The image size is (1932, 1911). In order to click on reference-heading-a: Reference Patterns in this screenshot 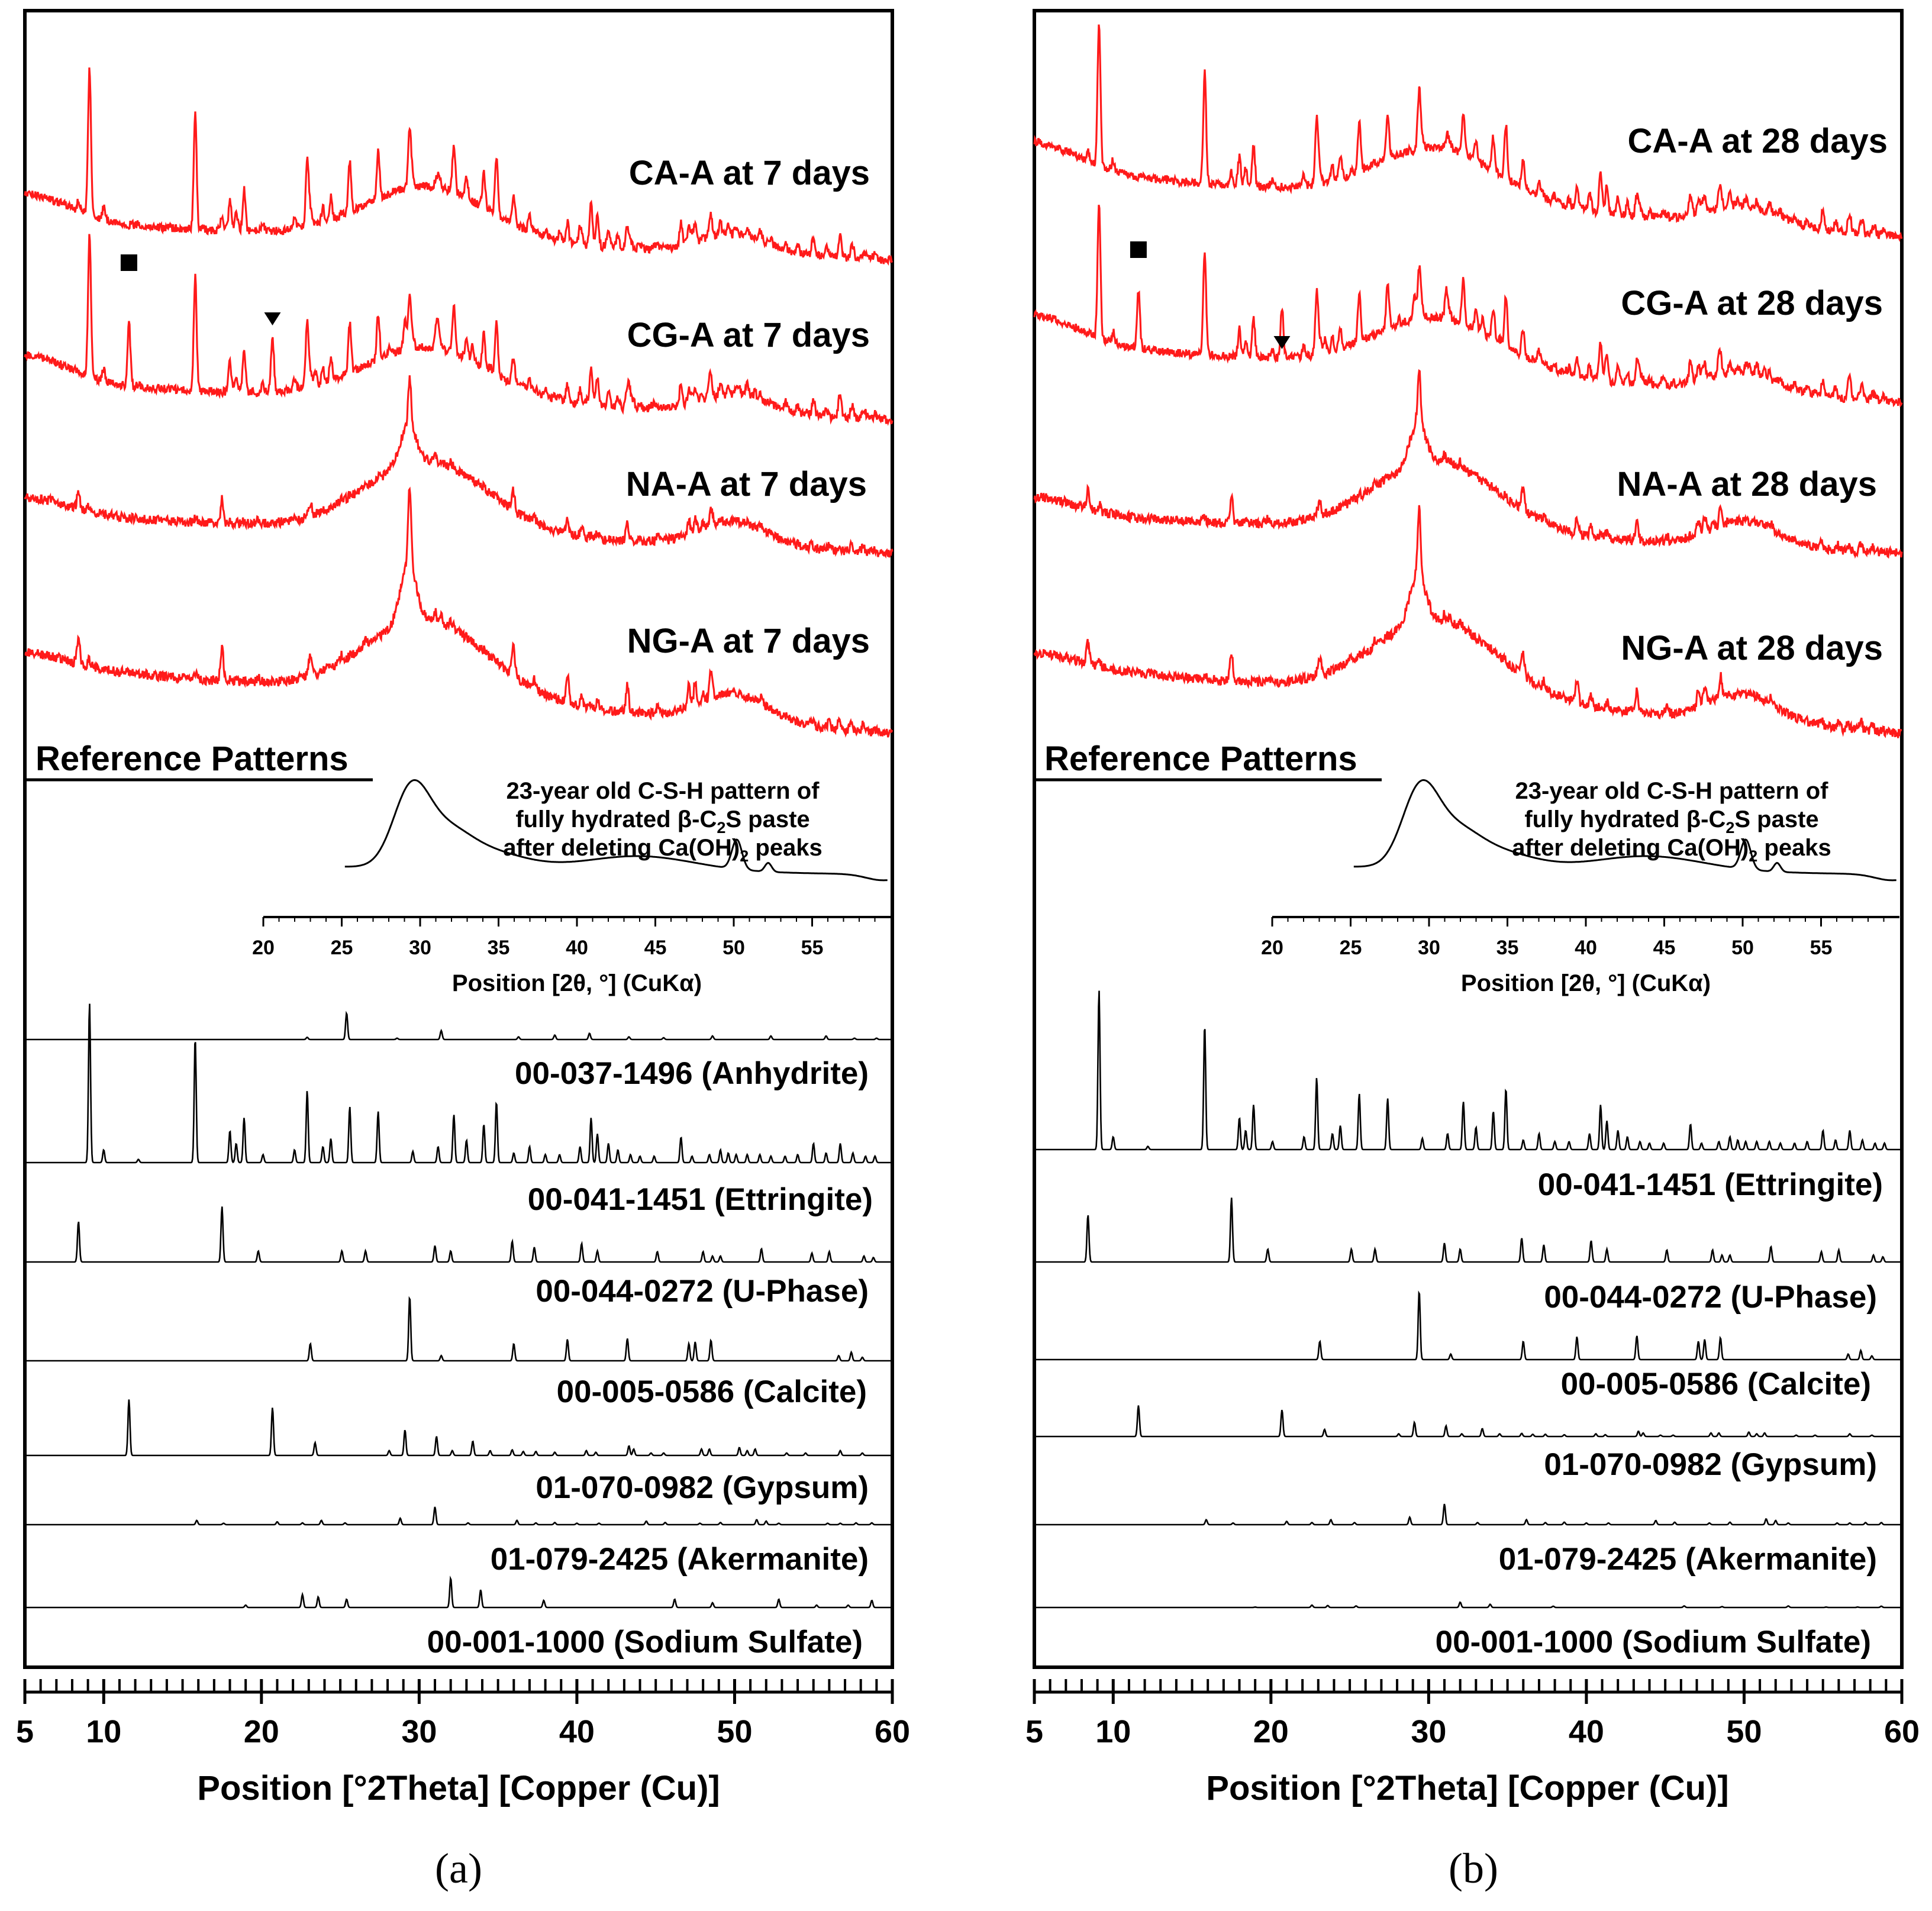, I will do `click(192, 759)`.